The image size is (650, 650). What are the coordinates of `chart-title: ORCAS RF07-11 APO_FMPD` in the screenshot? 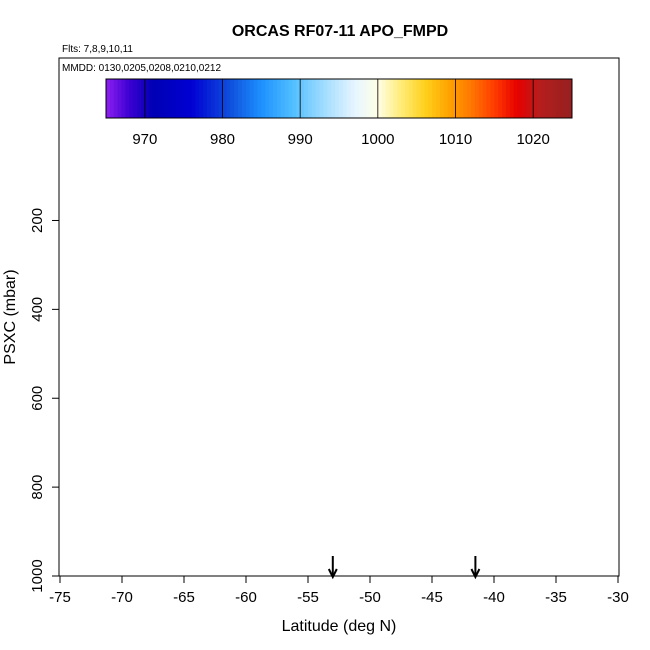 It's located at (340, 31).